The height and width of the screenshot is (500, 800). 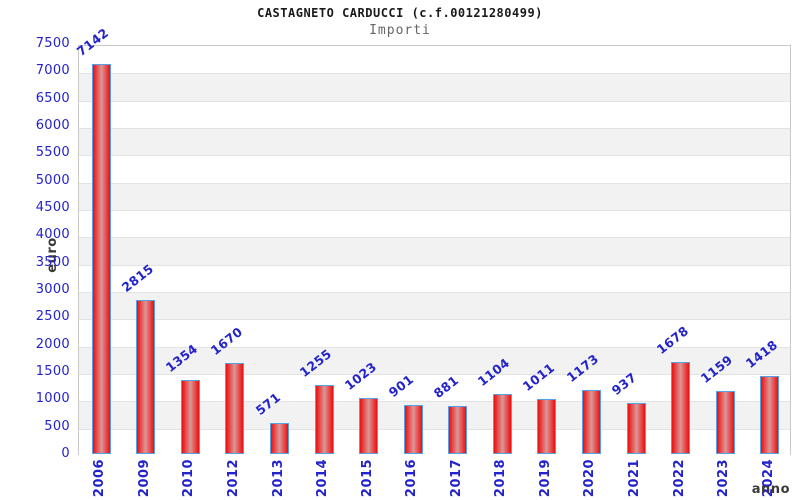 I want to click on x-tick-label: 2013, so click(x=278, y=478).